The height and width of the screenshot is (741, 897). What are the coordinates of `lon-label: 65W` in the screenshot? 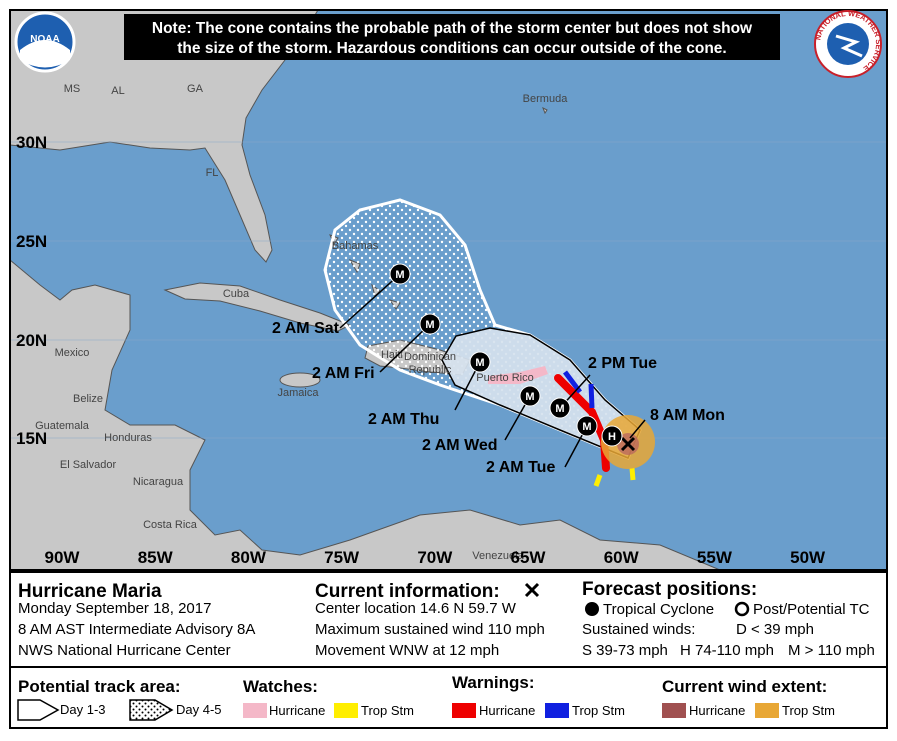 It's located at (529, 557).